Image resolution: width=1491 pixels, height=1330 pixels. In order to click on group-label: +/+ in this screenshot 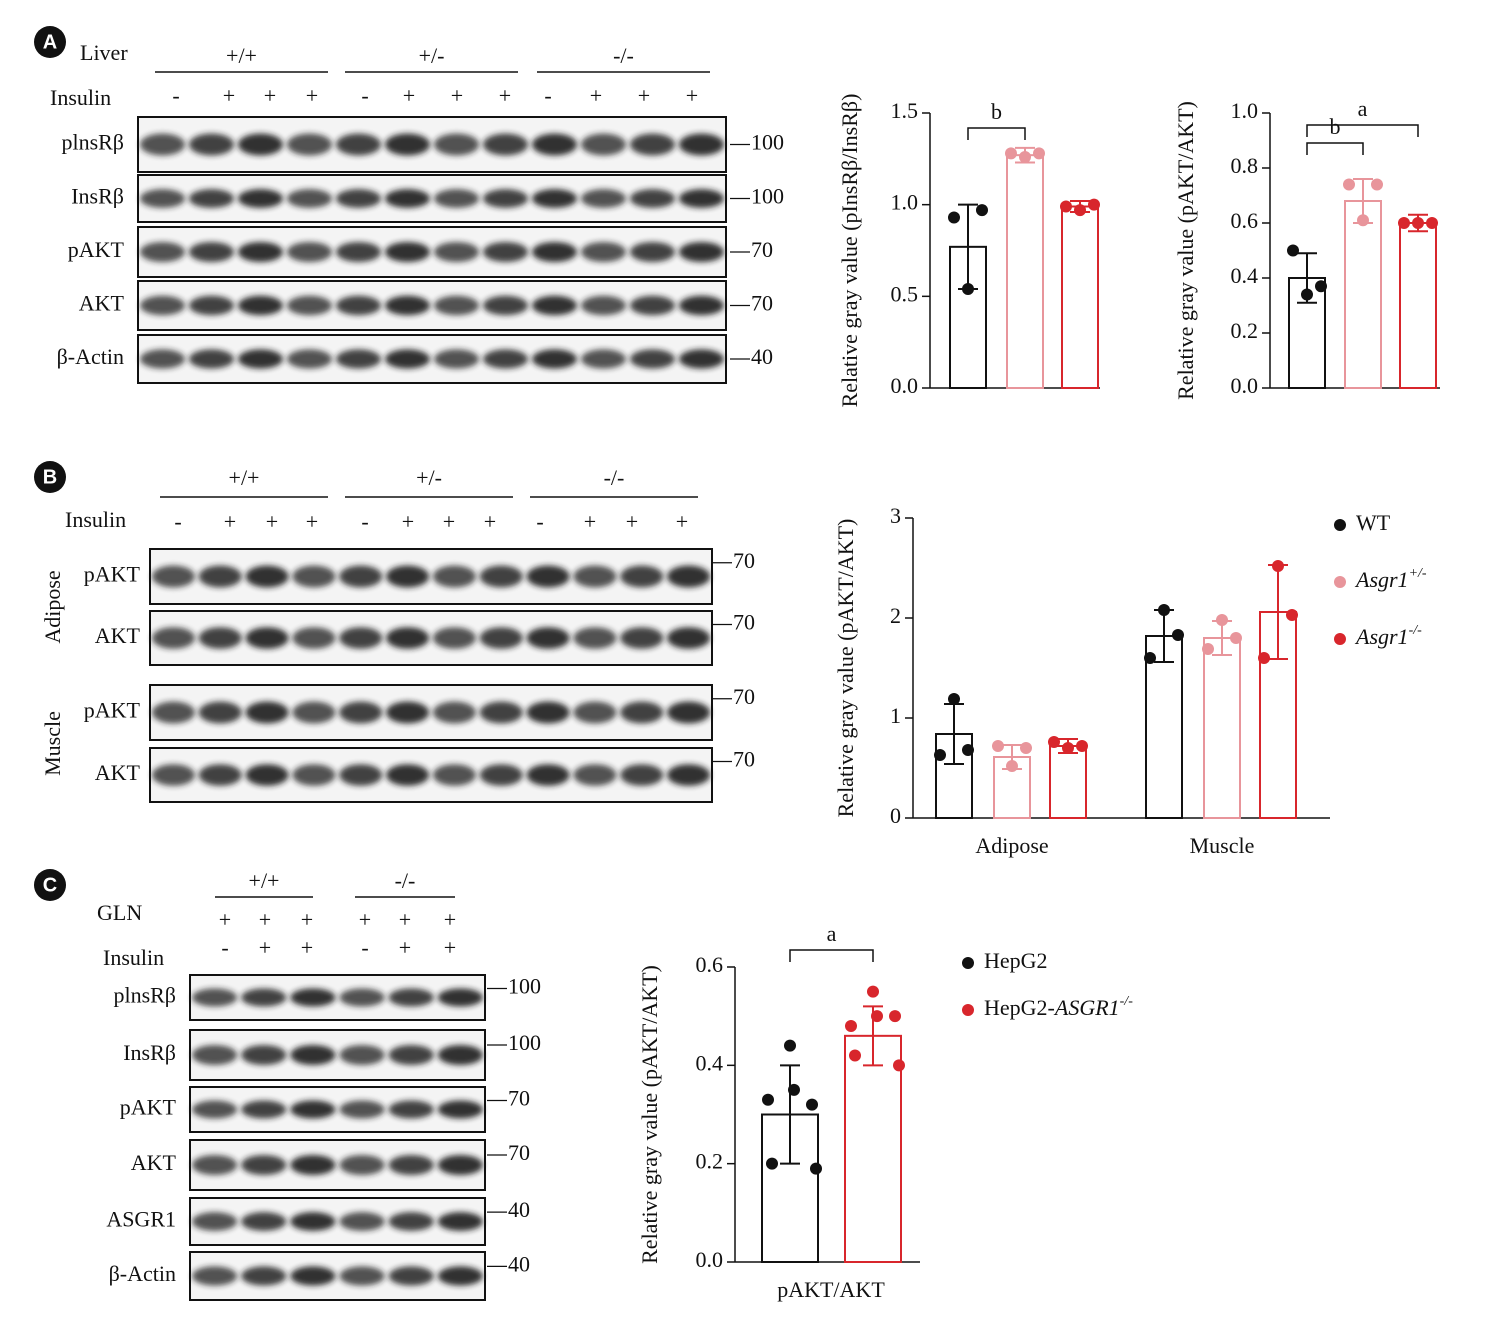, I will do `click(264, 880)`.